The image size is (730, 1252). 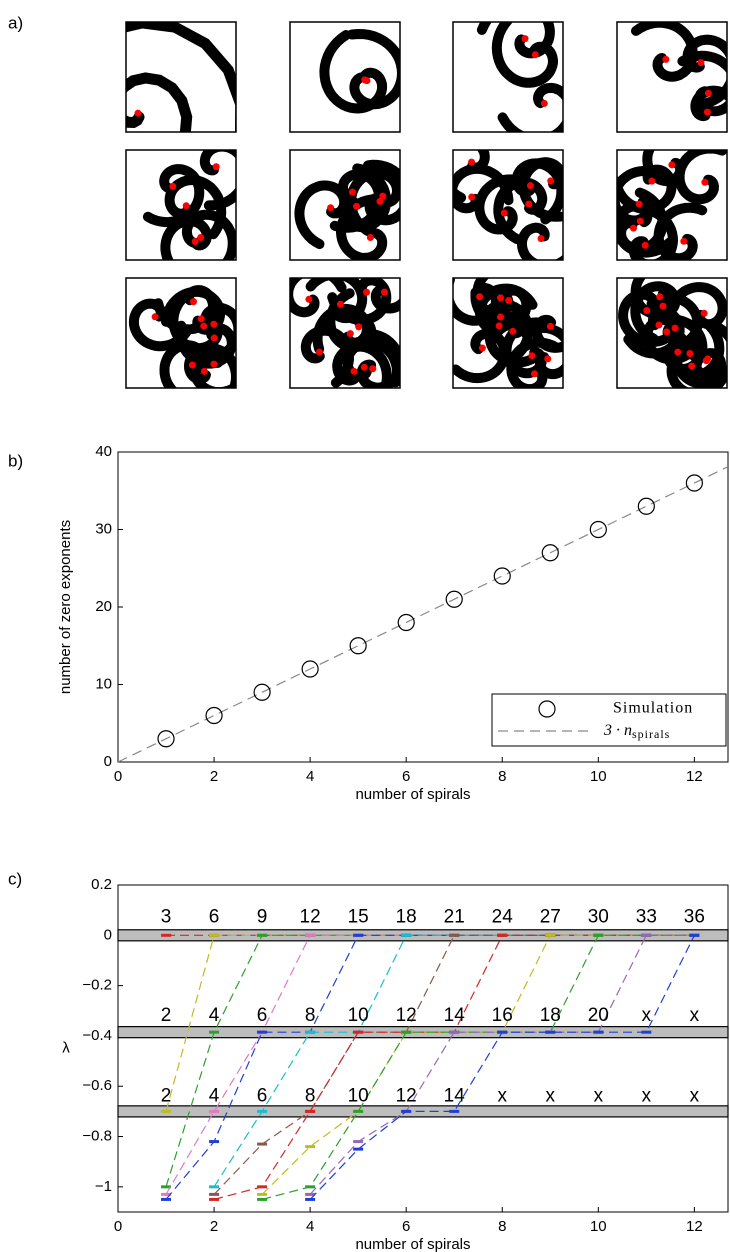 What do you see at coordinates (502, 776) in the screenshot?
I see `x-tick-label: 8` at bounding box center [502, 776].